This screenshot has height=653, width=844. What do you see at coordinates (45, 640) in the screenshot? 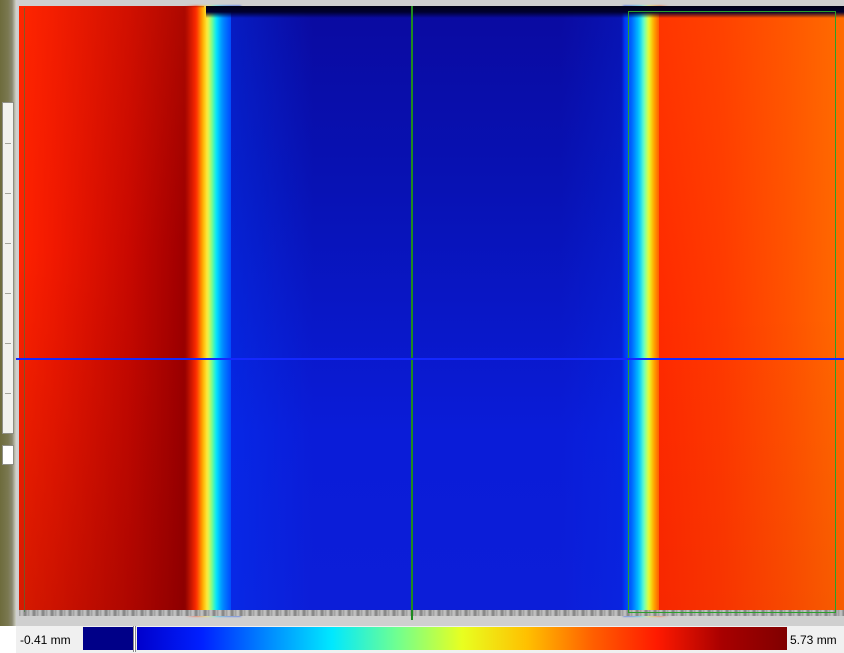
I see `scale-min-label: -0.41 mm` at bounding box center [45, 640].